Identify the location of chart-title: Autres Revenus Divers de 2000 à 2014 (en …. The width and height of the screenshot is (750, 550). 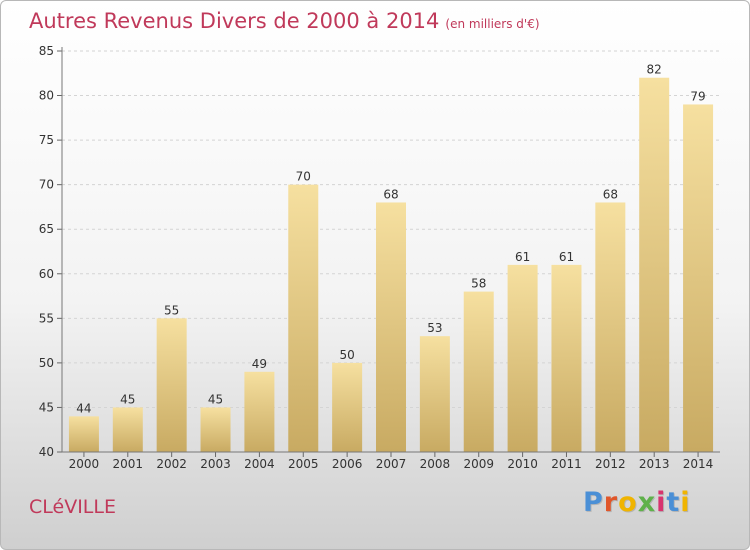
(284, 21).